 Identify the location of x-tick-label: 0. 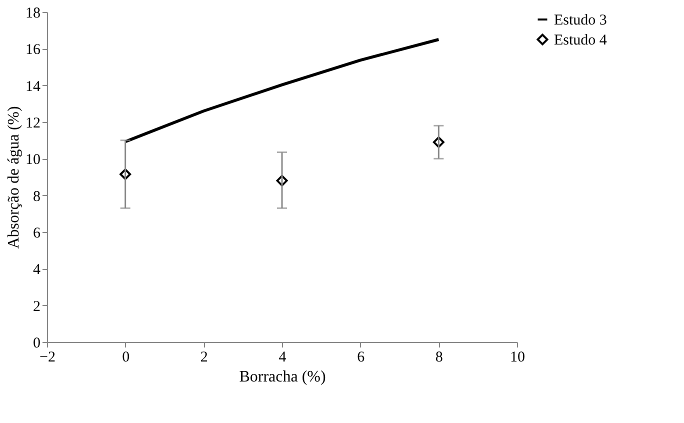
(126, 358).